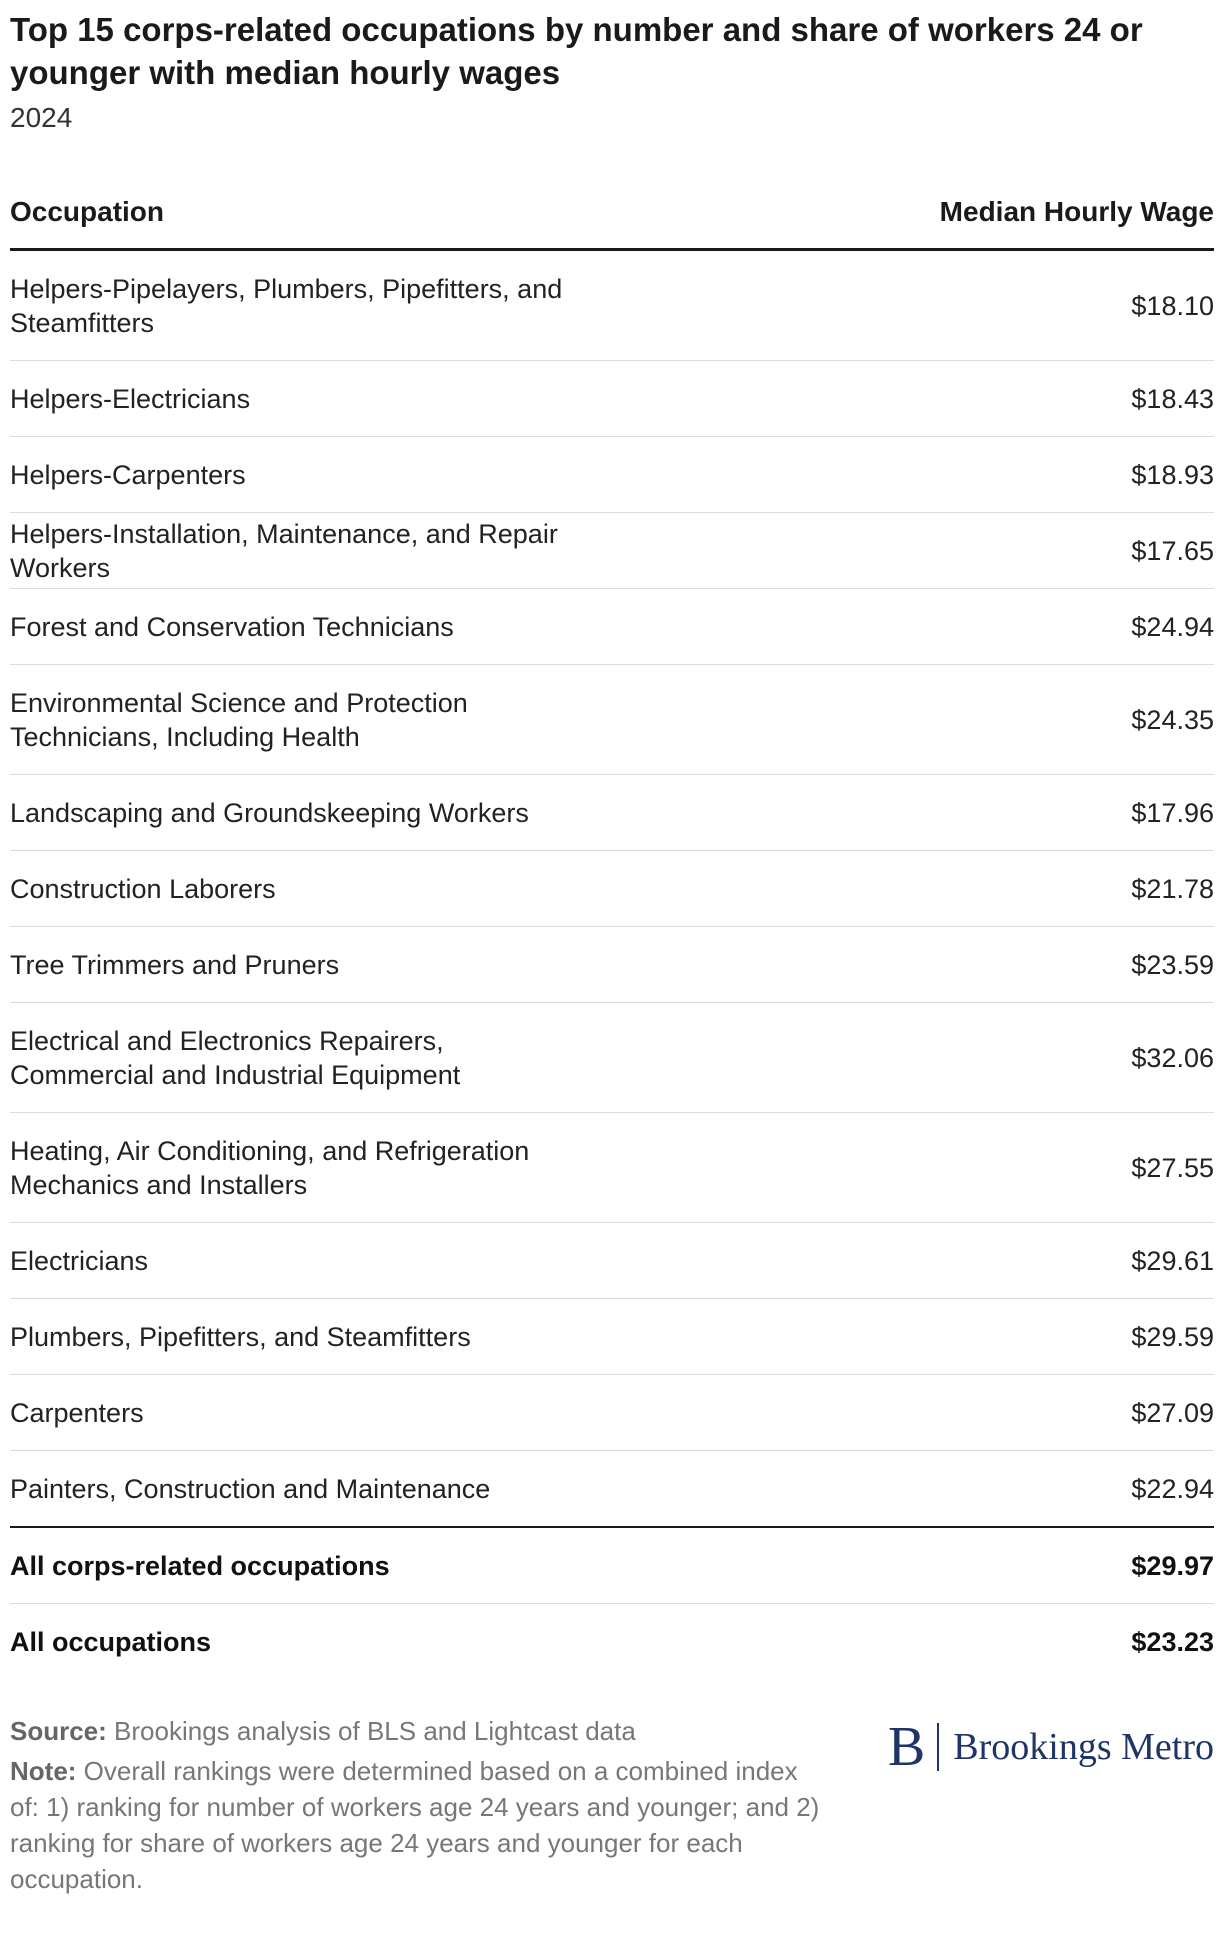 The width and height of the screenshot is (1220, 1952). What do you see at coordinates (390, 474) in the screenshot?
I see `occupation-cell: Helpers-Carpenters` at bounding box center [390, 474].